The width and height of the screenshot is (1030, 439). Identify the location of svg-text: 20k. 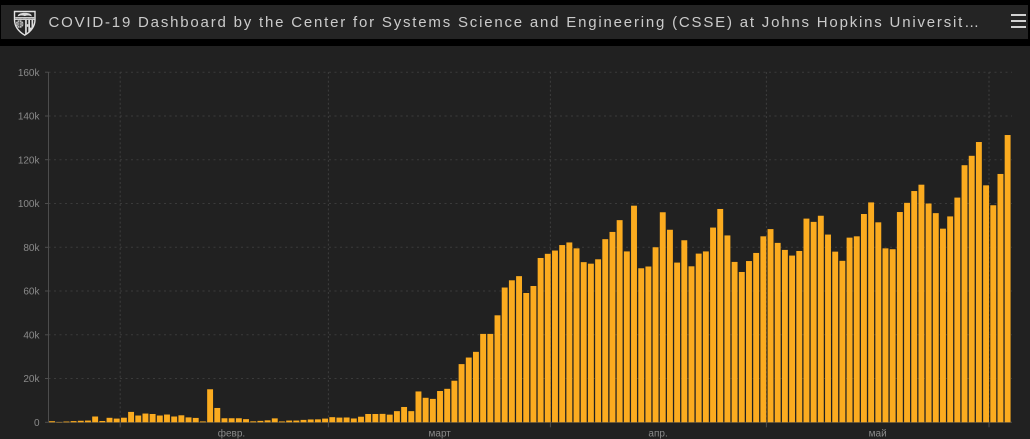
(31, 379).